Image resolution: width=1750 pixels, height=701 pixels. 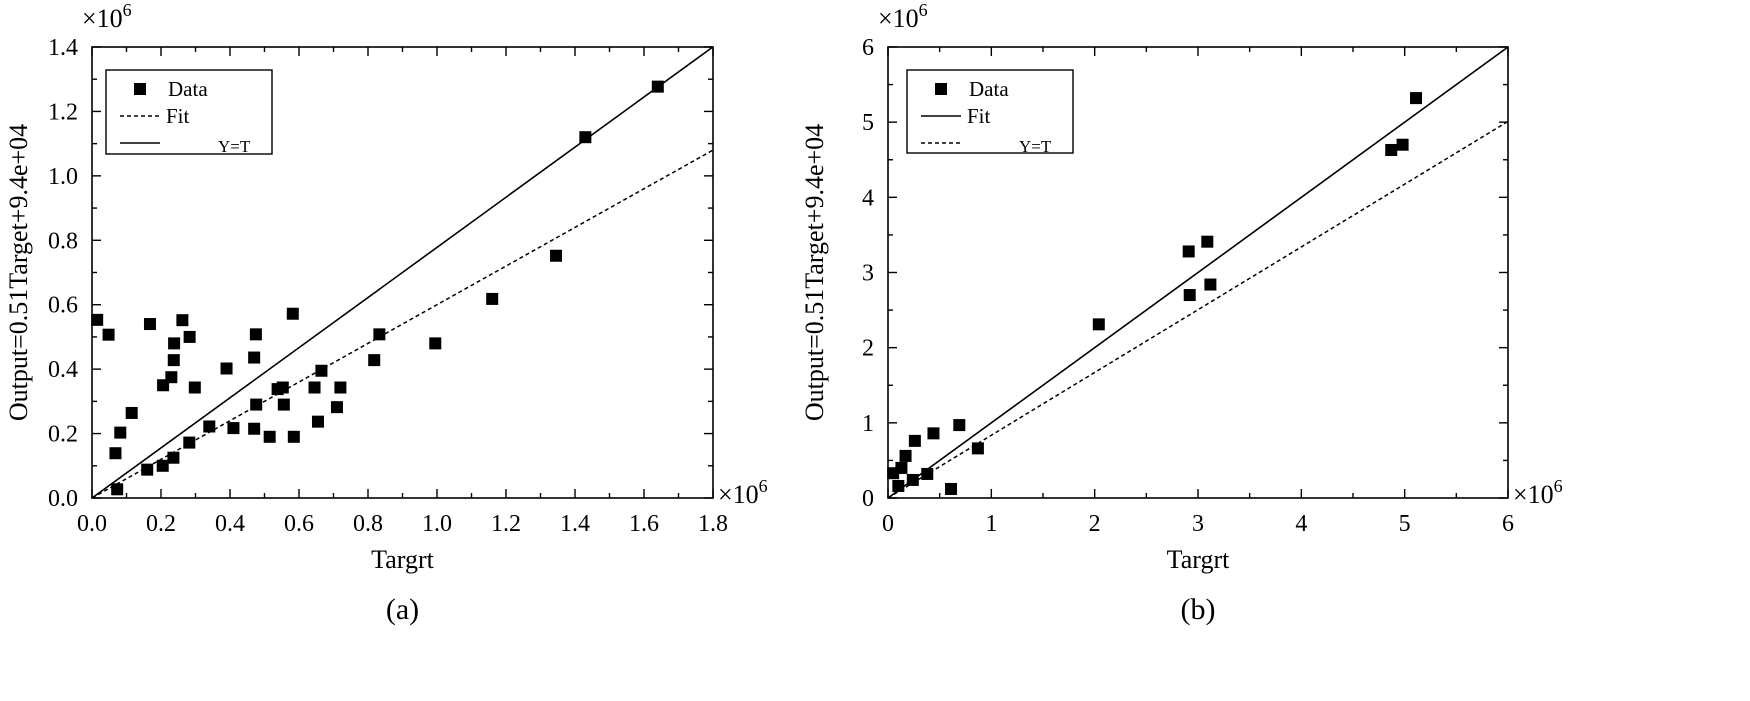 What do you see at coordinates (1198, 524) in the screenshot?
I see `x-tick-label: 3` at bounding box center [1198, 524].